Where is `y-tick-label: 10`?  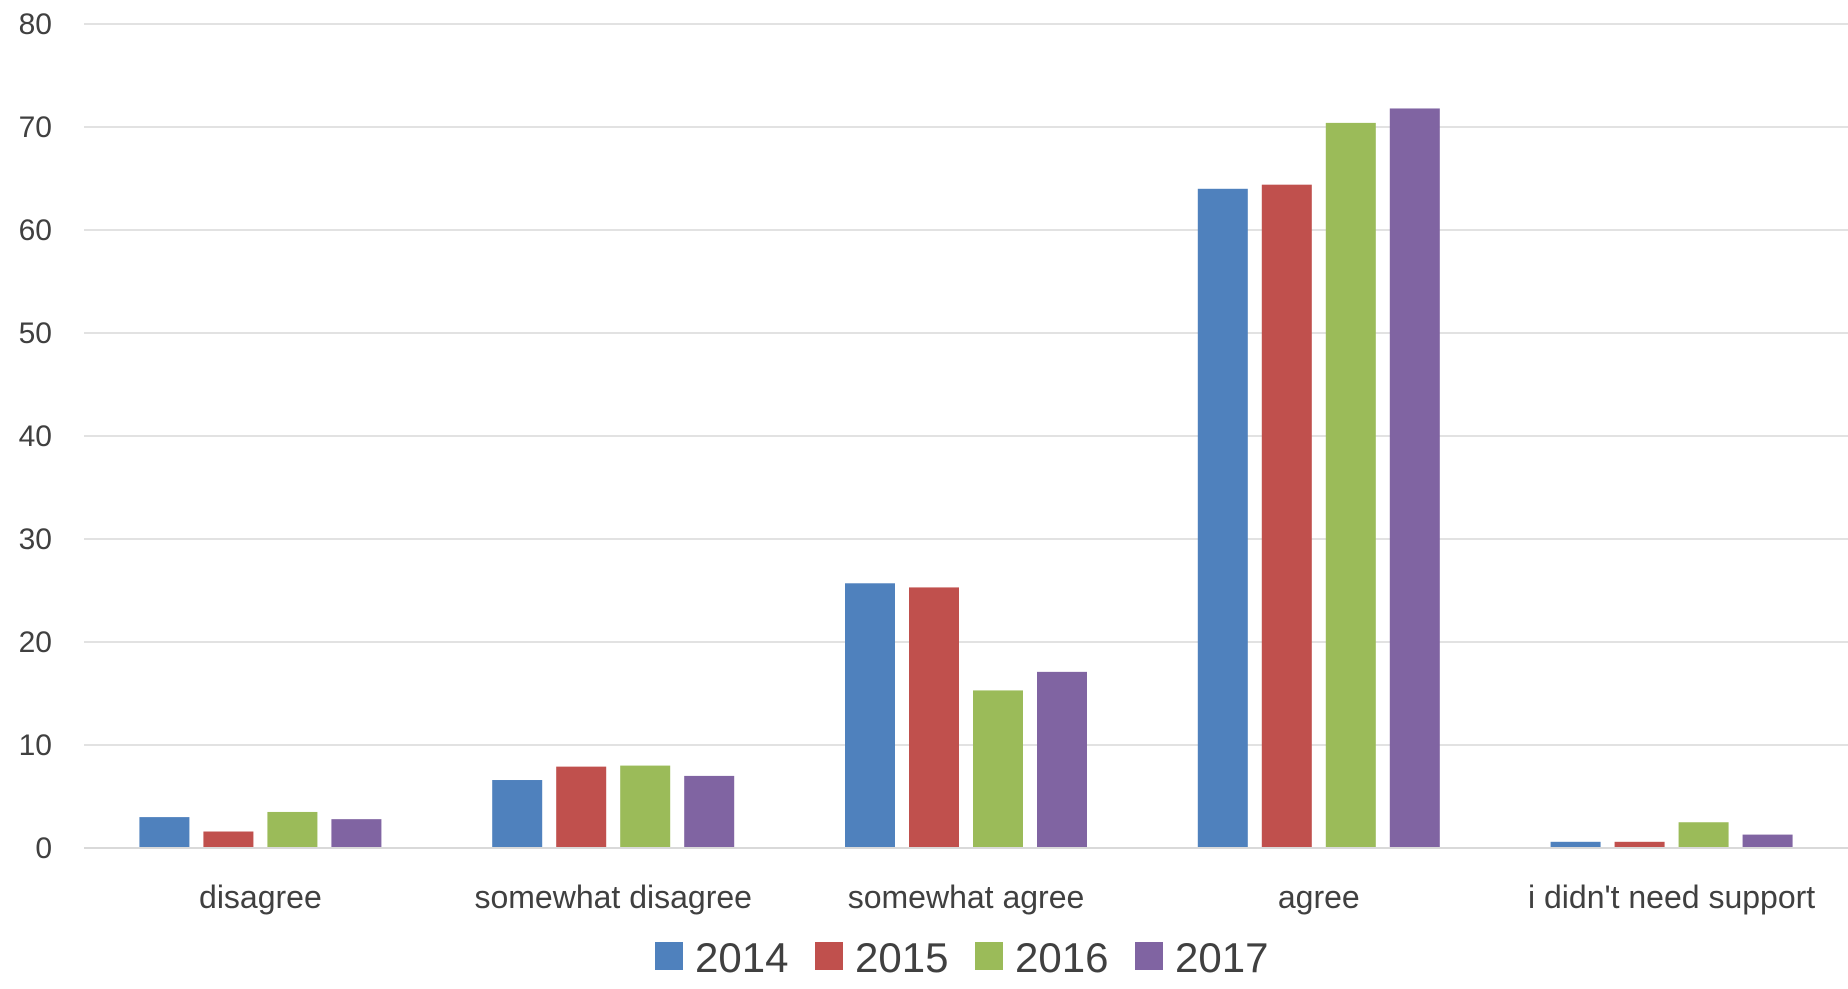
y-tick-label: 10 is located at coordinates (35, 745).